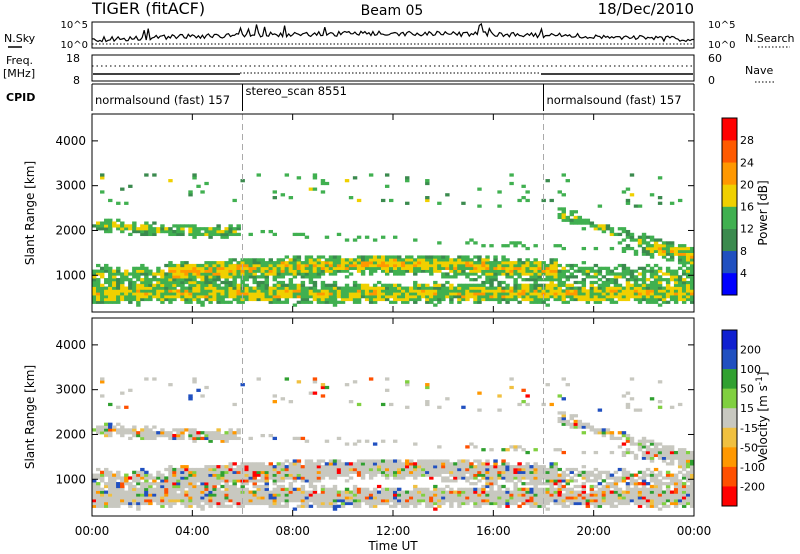 The height and width of the screenshot is (554, 800). Describe the element at coordinates (393, 35) in the screenshot. I see `nsky-panel` at that location.